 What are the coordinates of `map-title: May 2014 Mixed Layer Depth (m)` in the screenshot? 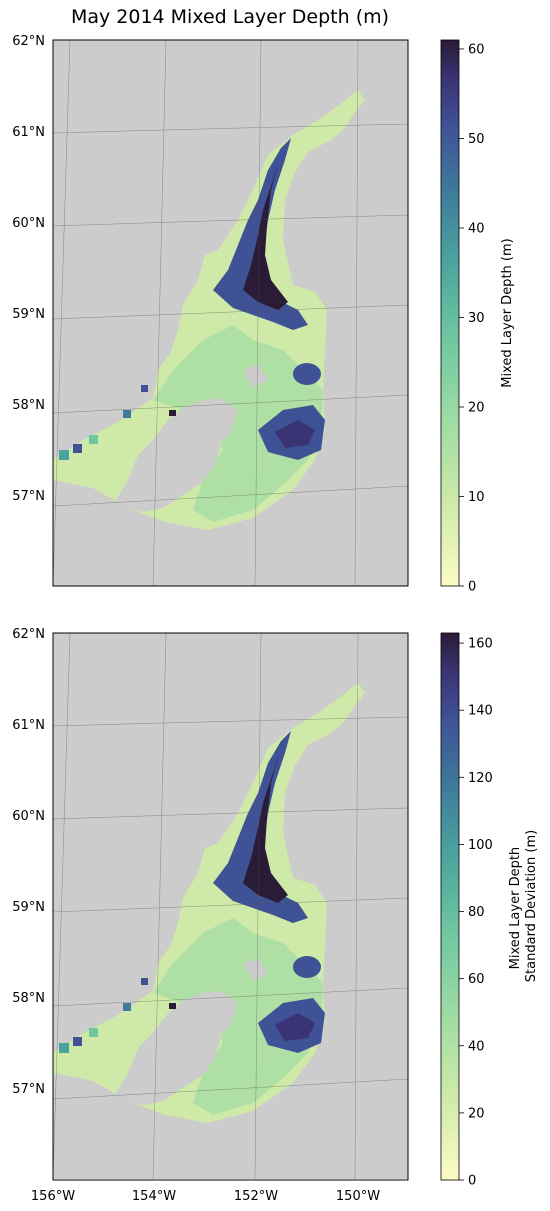 It's located at (230, 17).